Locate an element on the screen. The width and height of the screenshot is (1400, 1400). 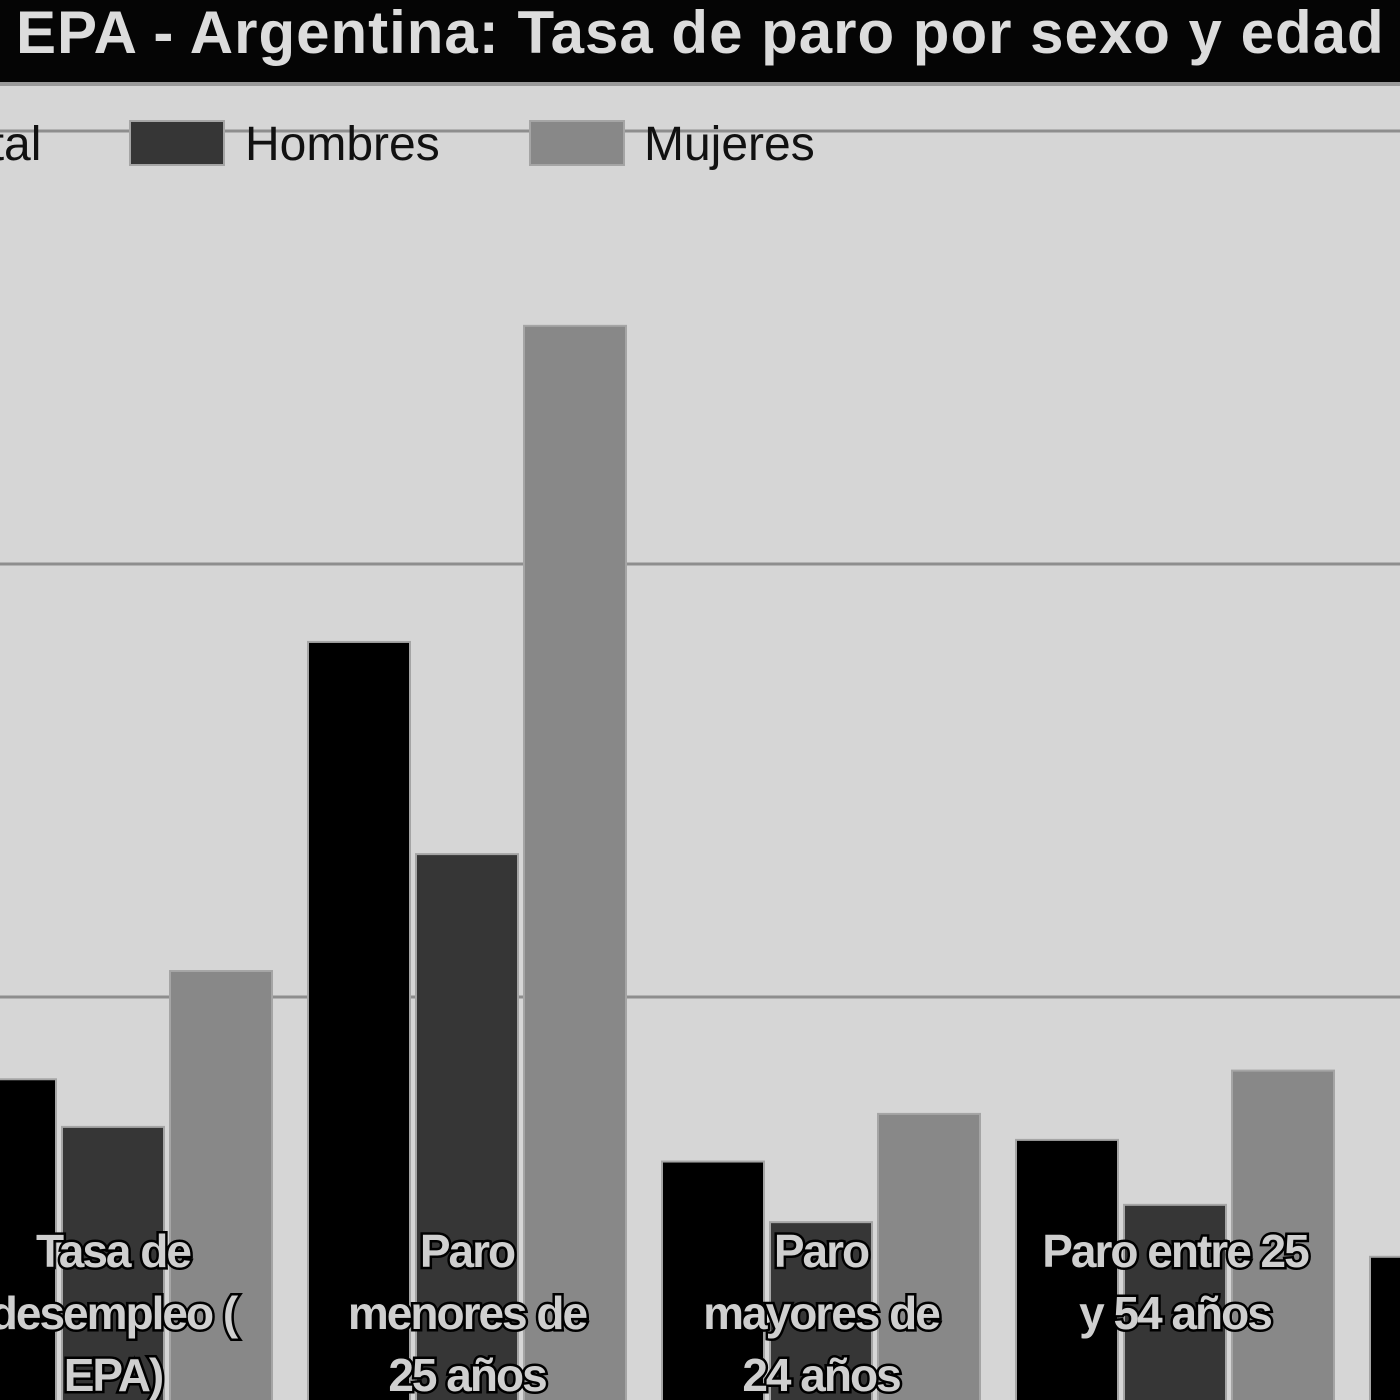
category-label-2: Paro mayores de 24 años is located at coordinates (821, 1312).